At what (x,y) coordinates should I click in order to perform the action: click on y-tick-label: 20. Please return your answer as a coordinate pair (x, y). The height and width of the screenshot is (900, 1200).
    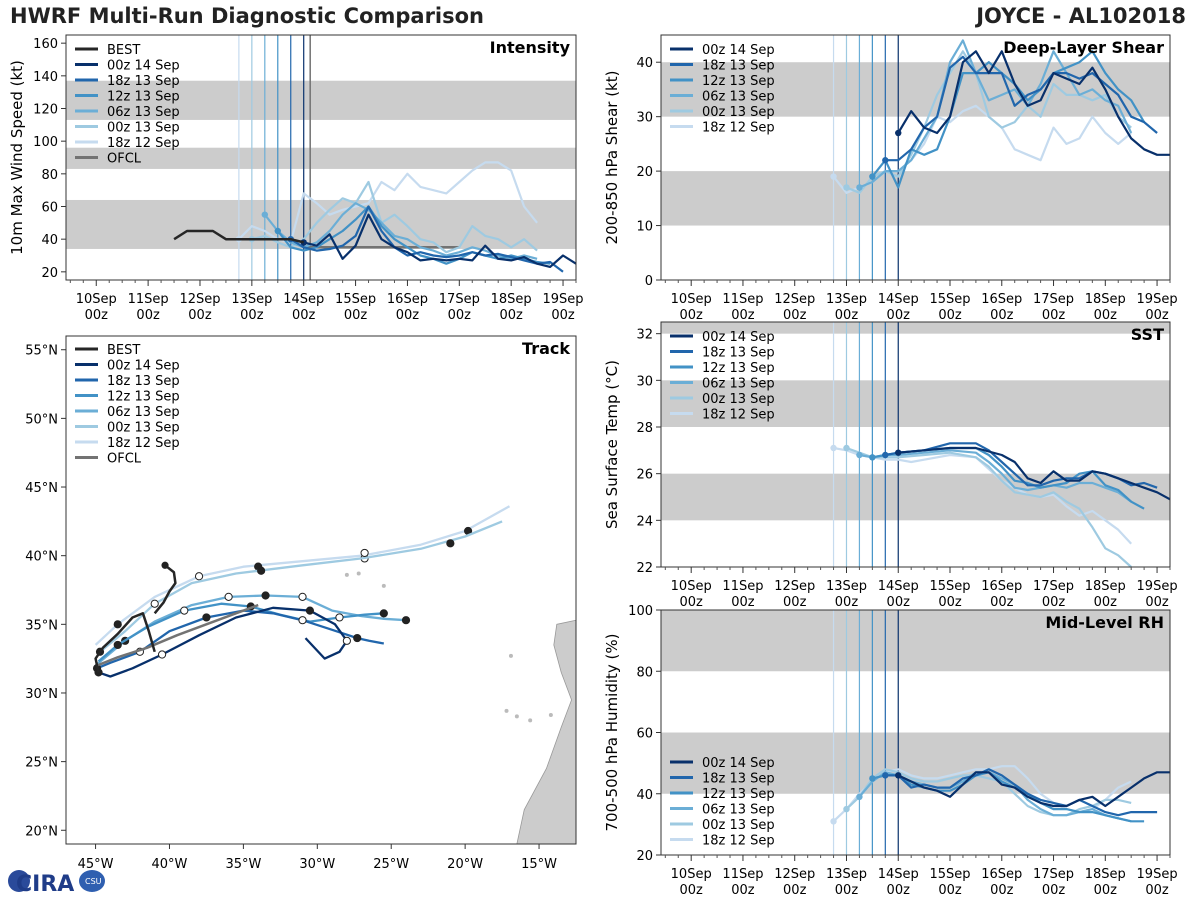
    Looking at the image, I should click on (49, 273).